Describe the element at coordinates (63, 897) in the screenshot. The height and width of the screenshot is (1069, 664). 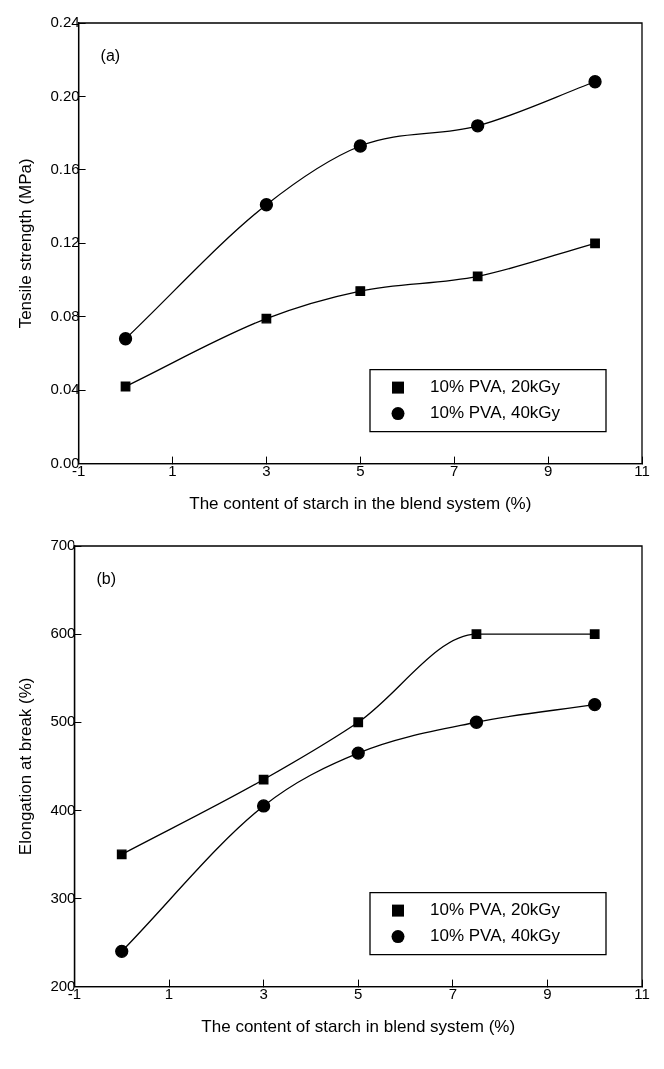
I see `y-tick-label: 300` at that location.